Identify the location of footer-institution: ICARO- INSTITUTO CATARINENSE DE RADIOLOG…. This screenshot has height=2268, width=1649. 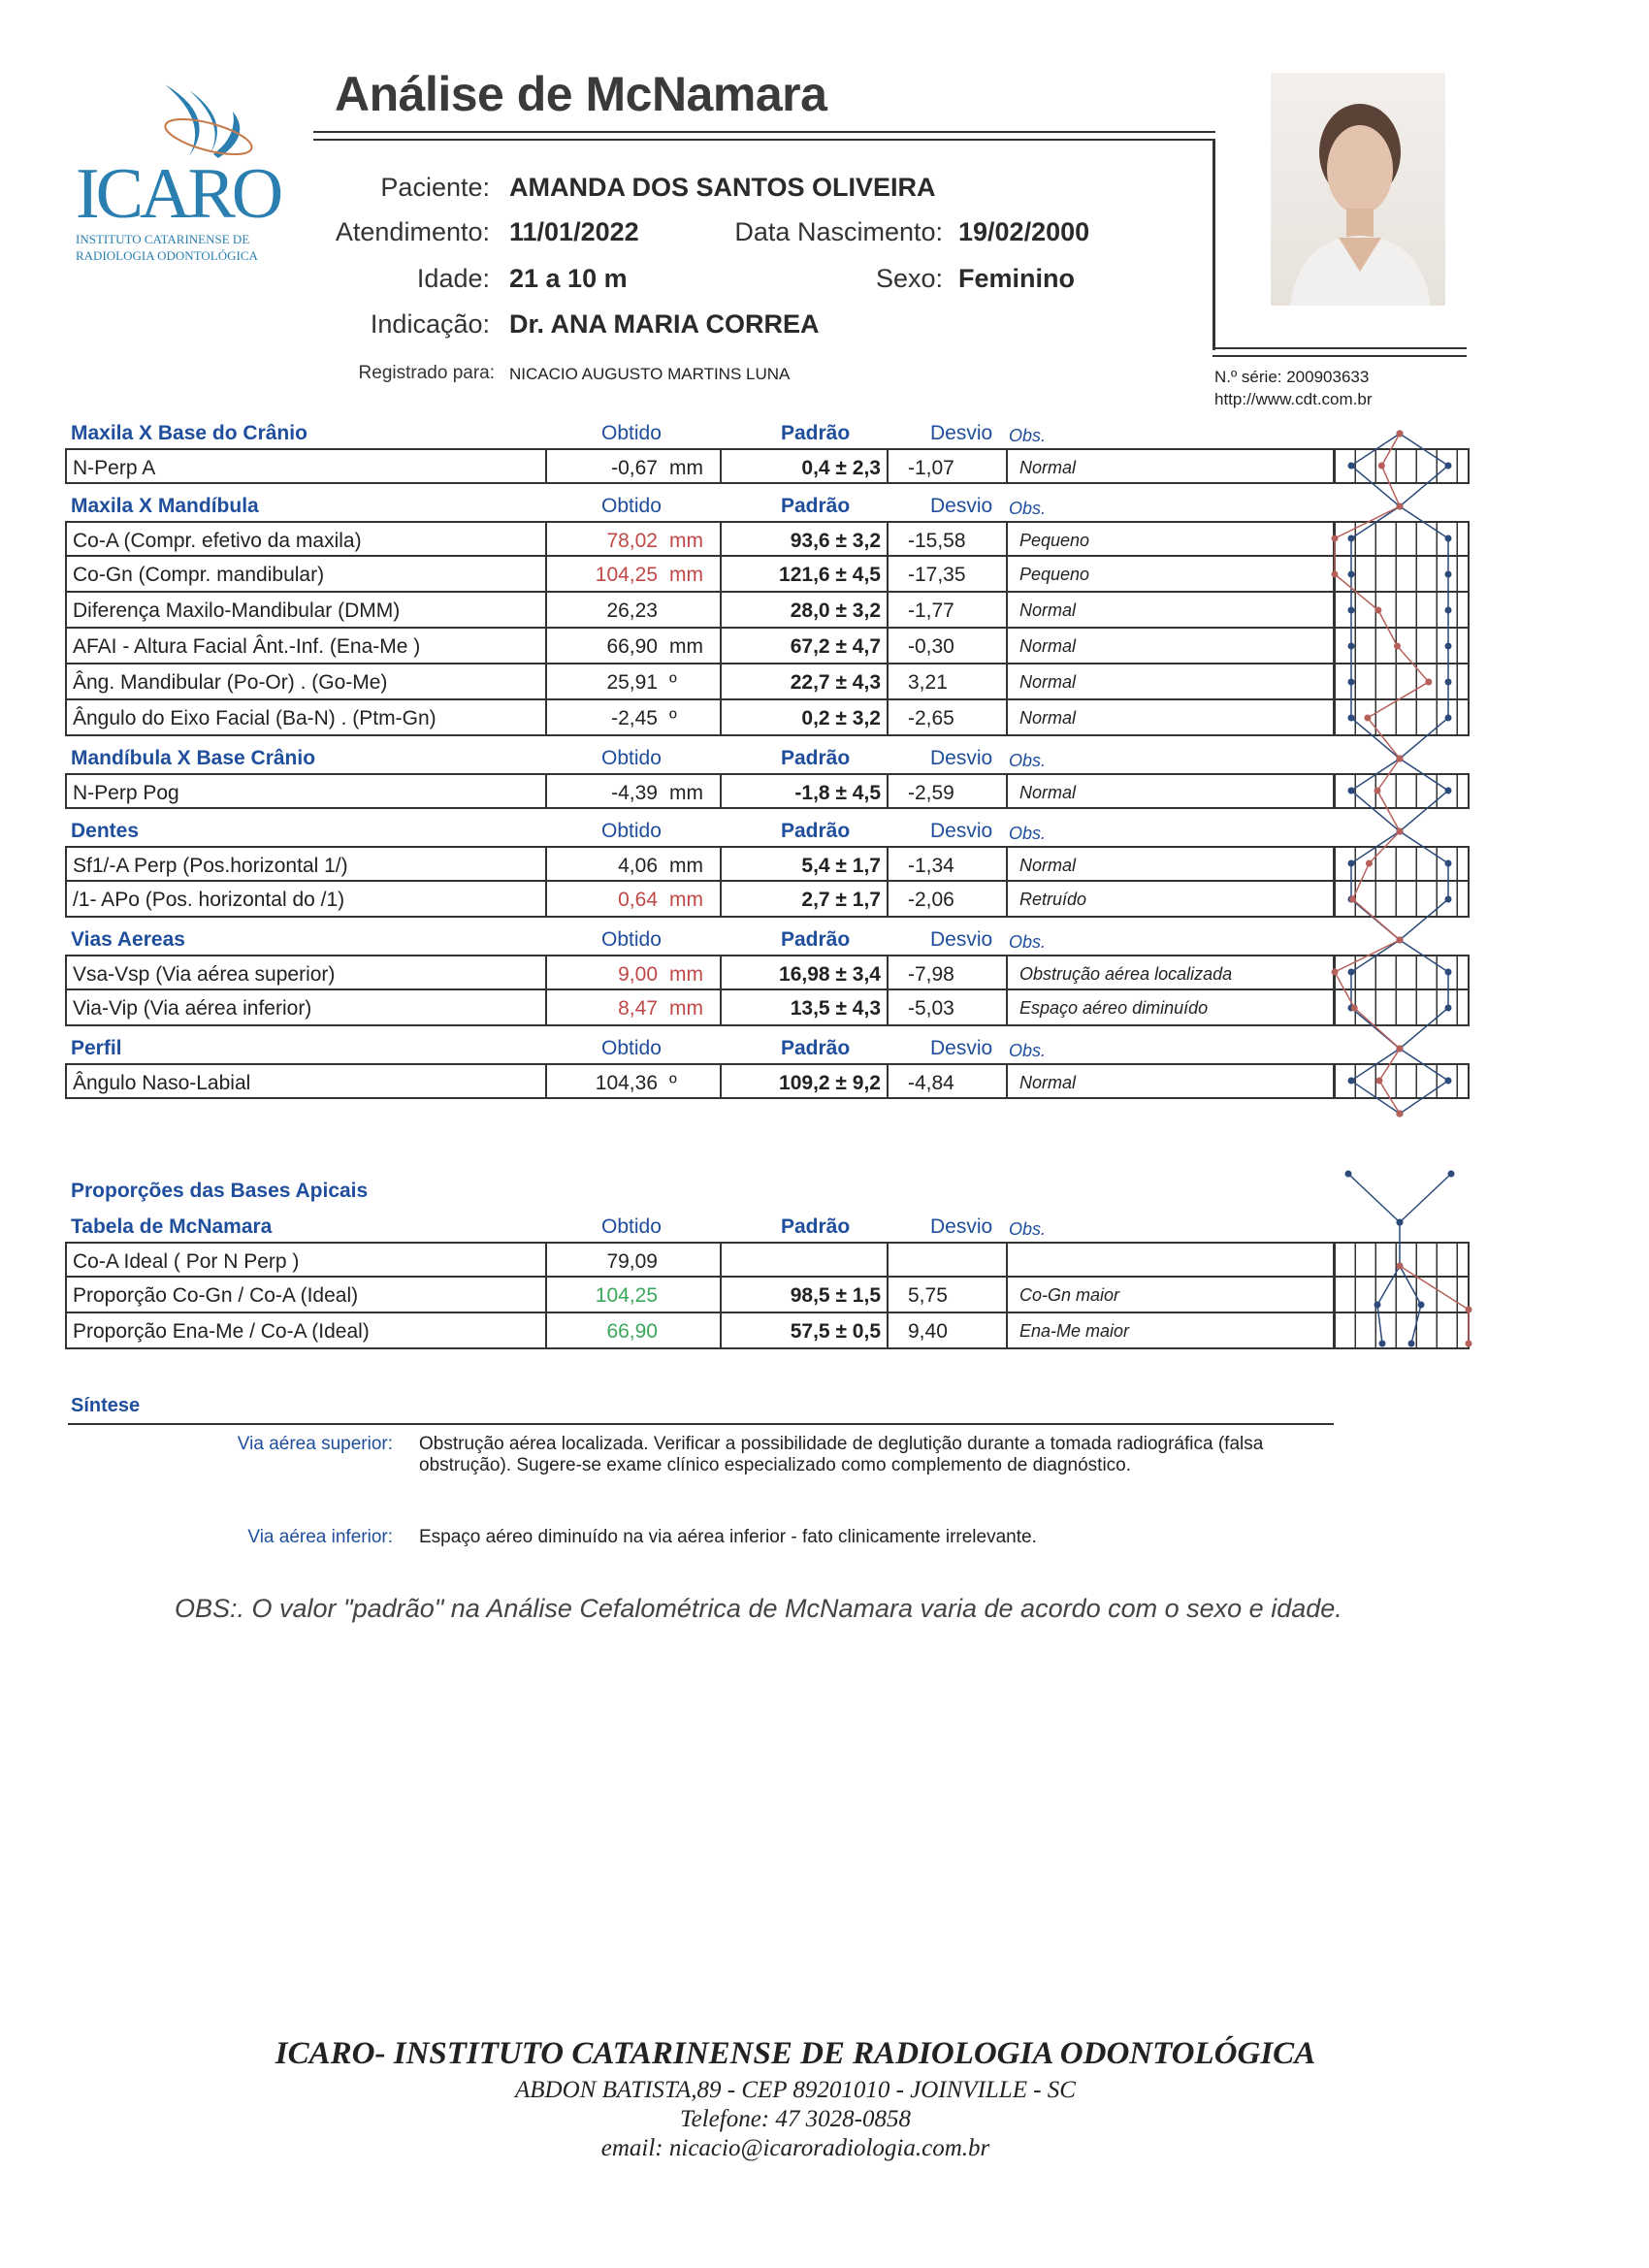
(795, 2053).